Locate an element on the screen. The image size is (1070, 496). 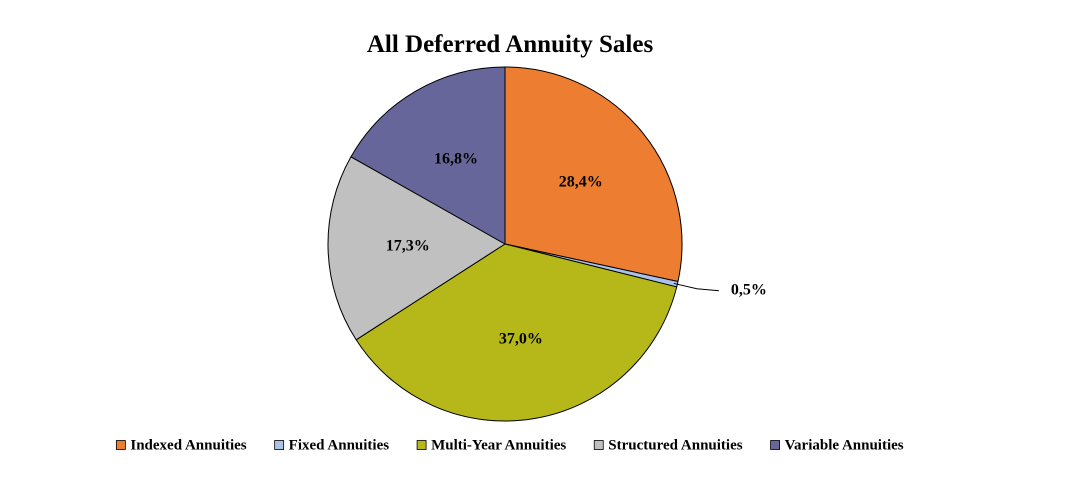
legend-label-fixed-annuities: Fixed Annuities is located at coordinates (339, 445).